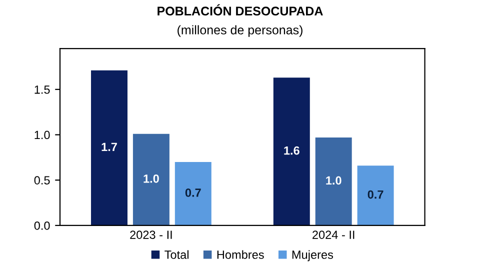  Describe the element at coordinates (176, 254) in the screenshot. I see `legend-label: Total` at that location.